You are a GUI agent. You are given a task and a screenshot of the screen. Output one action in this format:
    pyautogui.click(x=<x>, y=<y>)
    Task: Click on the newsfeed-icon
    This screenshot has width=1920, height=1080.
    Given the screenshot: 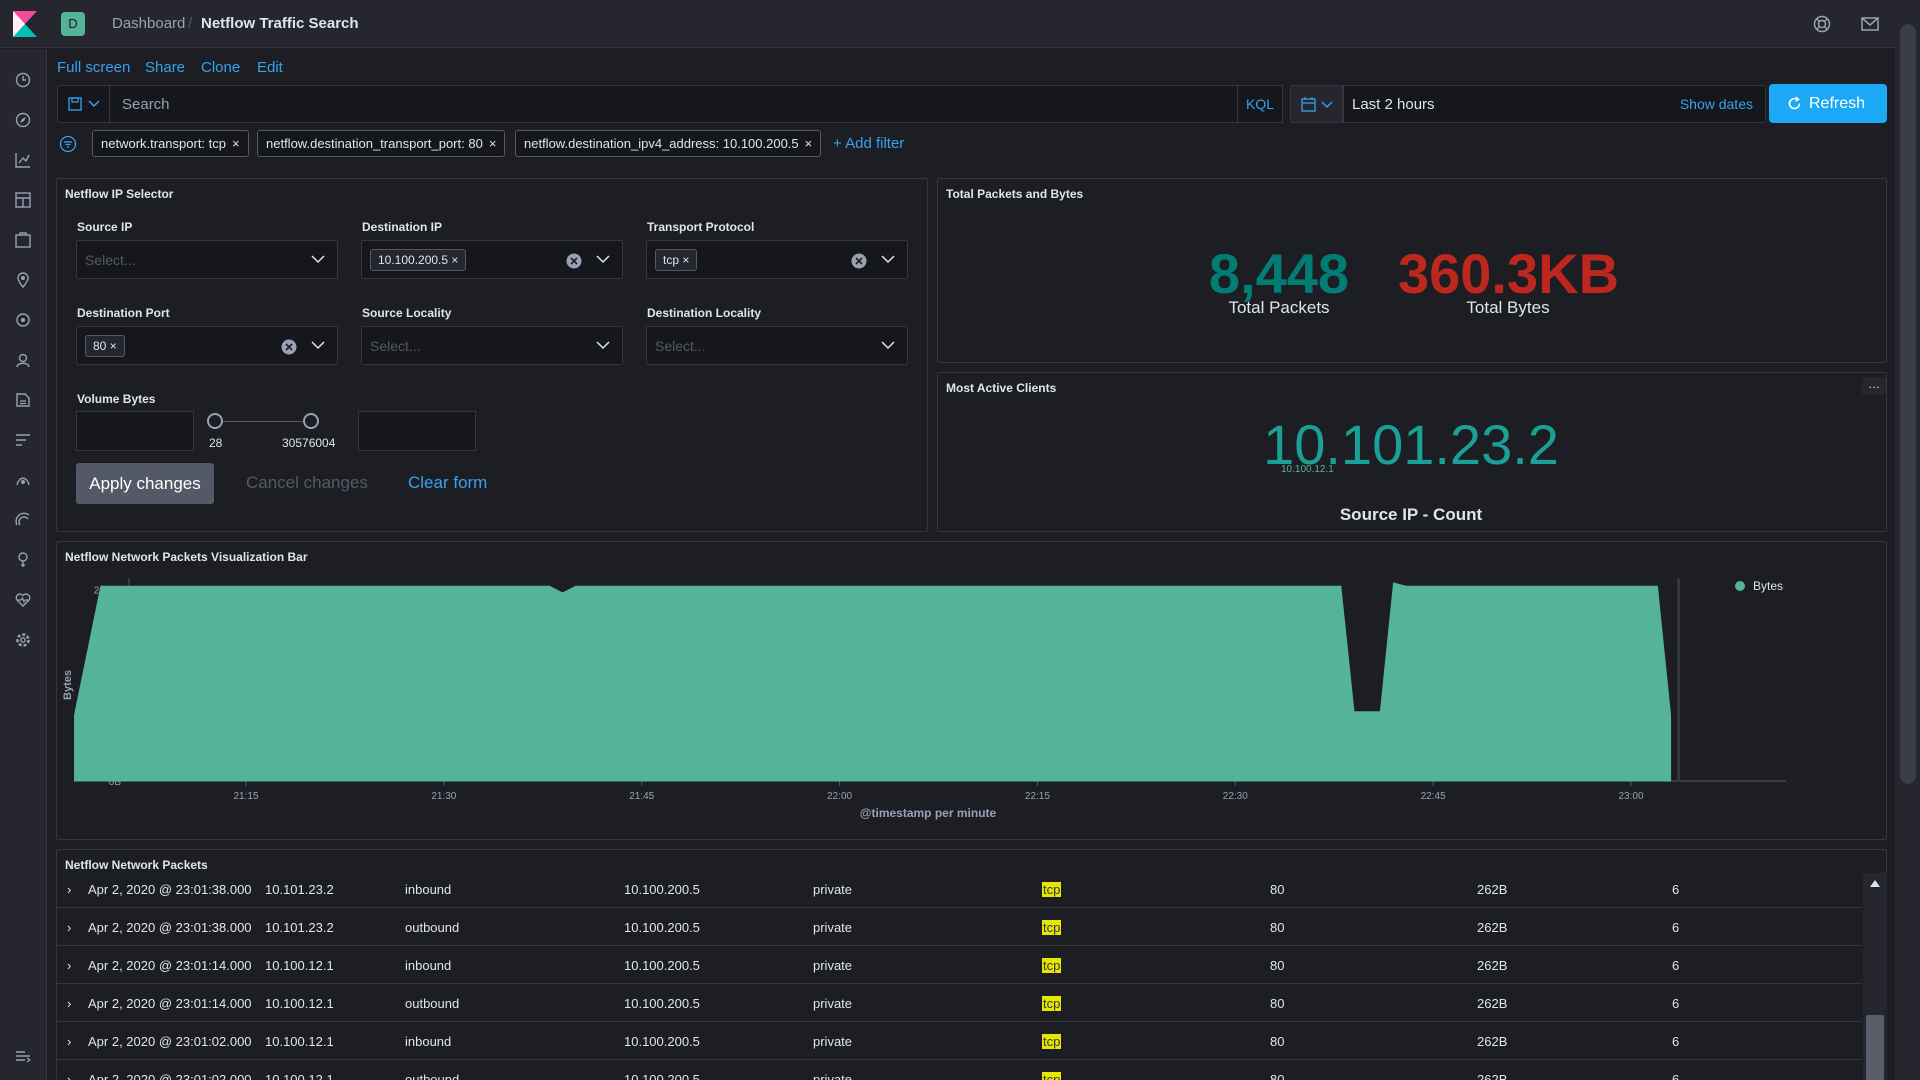 What is the action you would take?
    pyautogui.click(x=1870, y=24)
    